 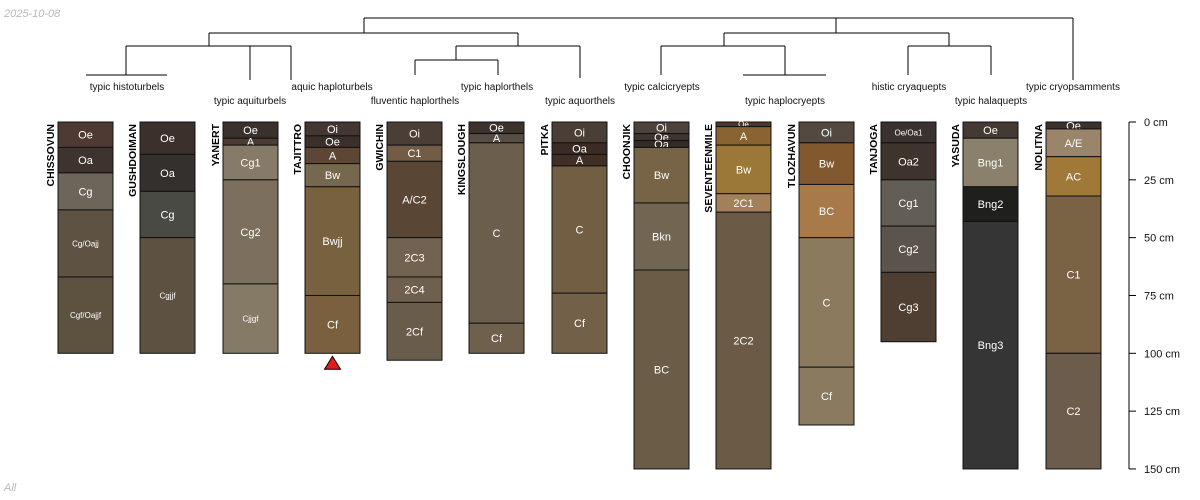 What do you see at coordinates (1159, 296) in the screenshot?
I see `axis-tick-label: 75 cm` at bounding box center [1159, 296].